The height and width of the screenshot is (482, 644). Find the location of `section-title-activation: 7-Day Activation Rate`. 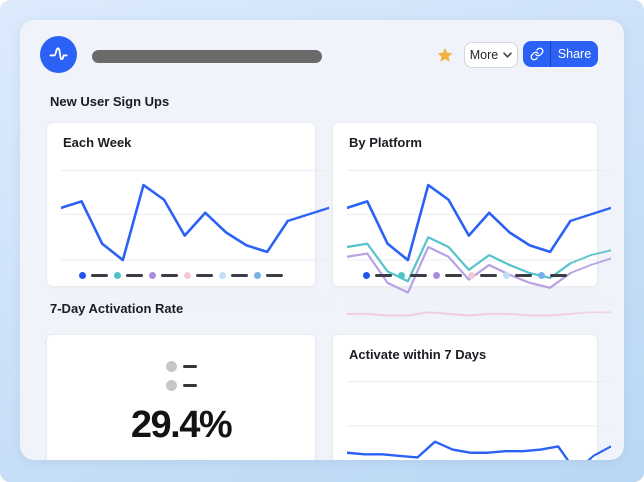

section-title-activation: 7-Day Activation Rate is located at coordinates (117, 308).